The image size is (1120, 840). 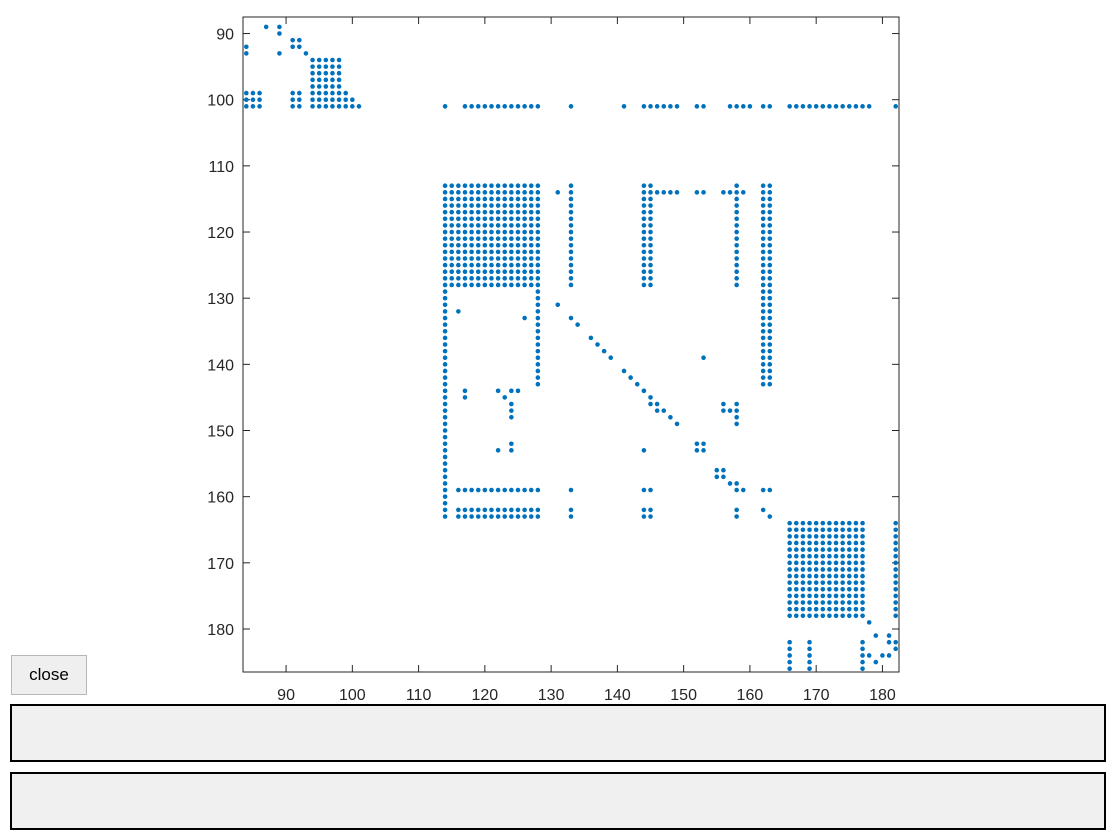 What do you see at coordinates (49, 675) in the screenshot?
I see `close-button: close` at bounding box center [49, 675].